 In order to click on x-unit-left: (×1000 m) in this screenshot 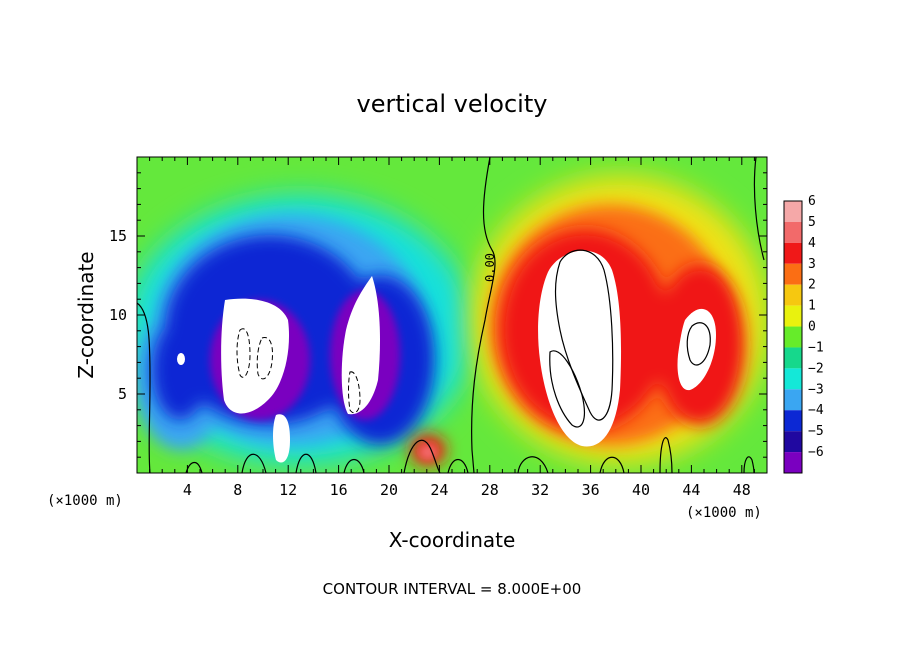, I will do `click(85, 501)`.